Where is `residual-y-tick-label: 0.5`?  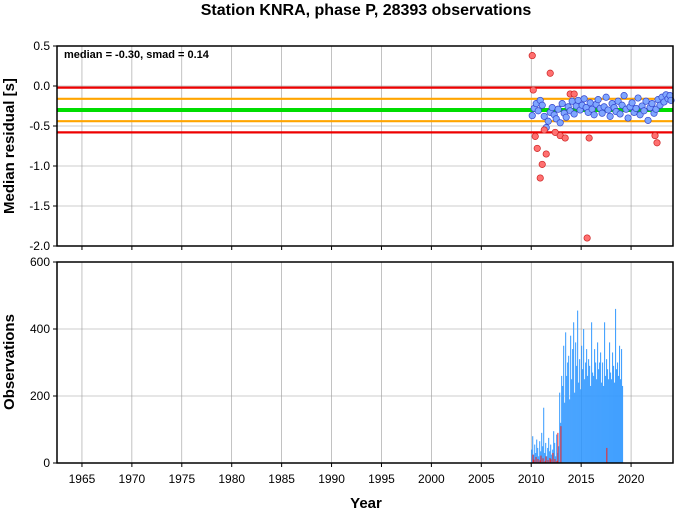
residual-y-tick-label: 0.5 is located at coordinates (41, 46).